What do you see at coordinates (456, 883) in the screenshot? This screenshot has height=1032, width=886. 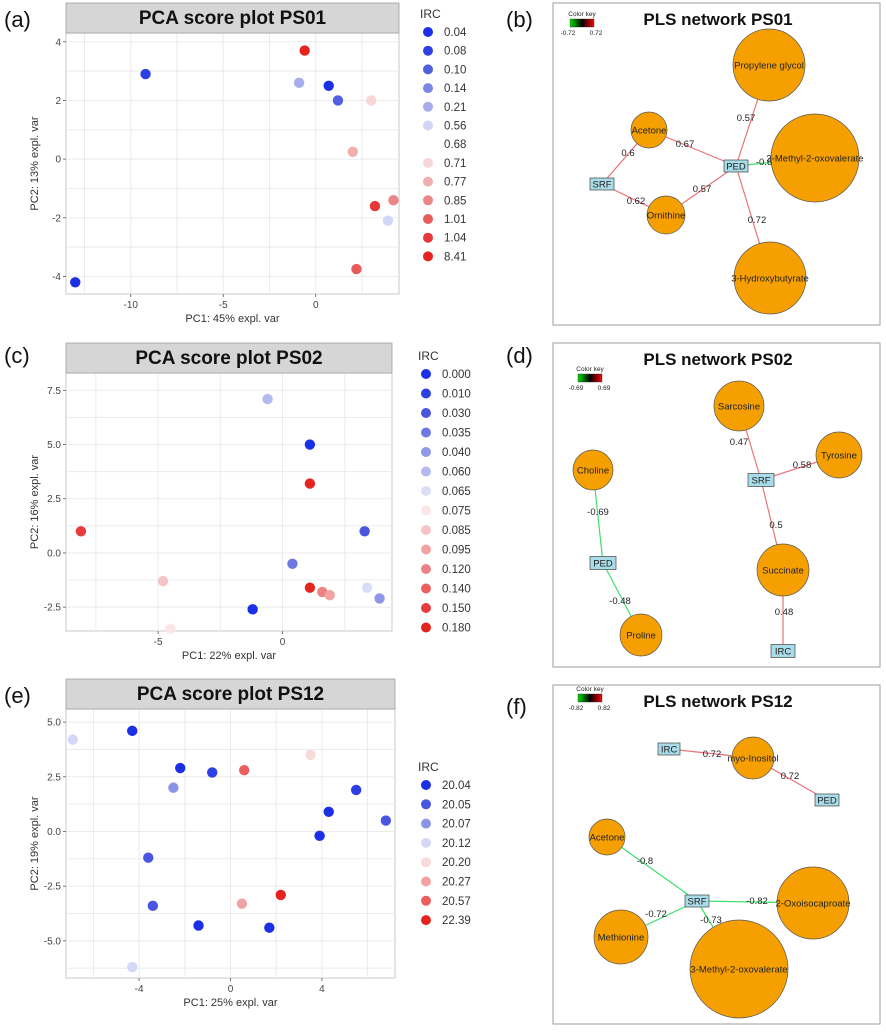 I see `legend-label: 20.27` at bounding box center [456, 883].